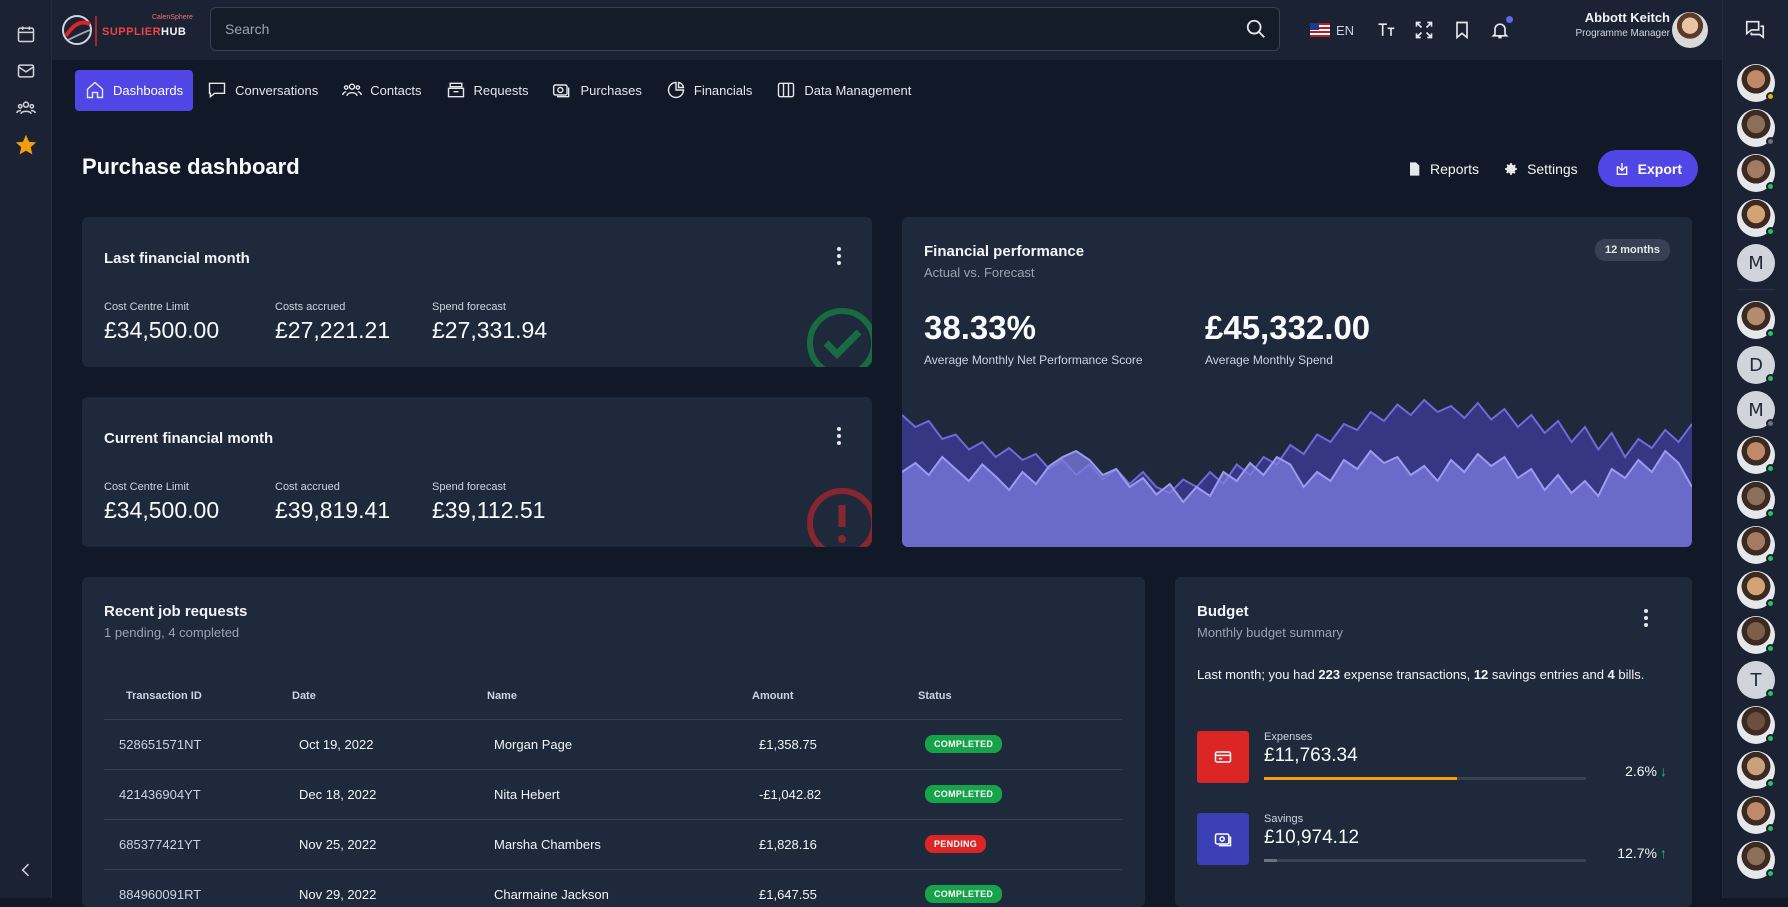 This screenshot has height=907, width=1788. Describe the element at coordinates (1258, 674) in the screenshot. I see `info-pre: Last month; you had` at that location.